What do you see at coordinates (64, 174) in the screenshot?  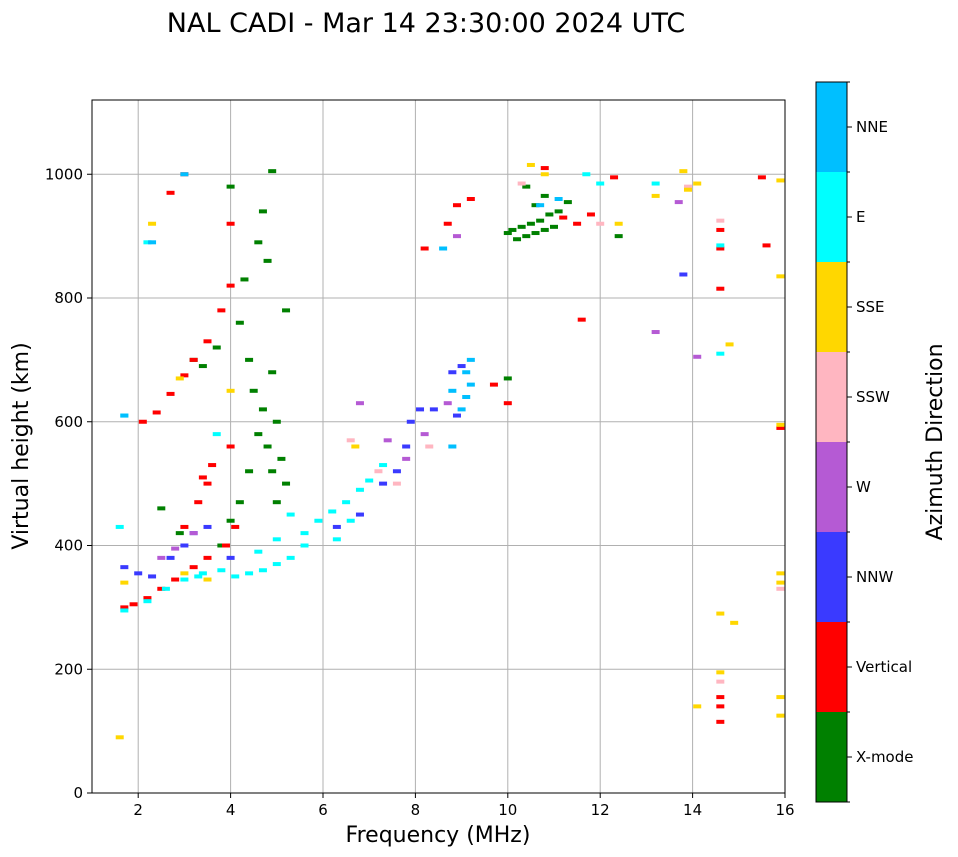 I see `y-tick-label: 1000` at bounding box center [64, 174].